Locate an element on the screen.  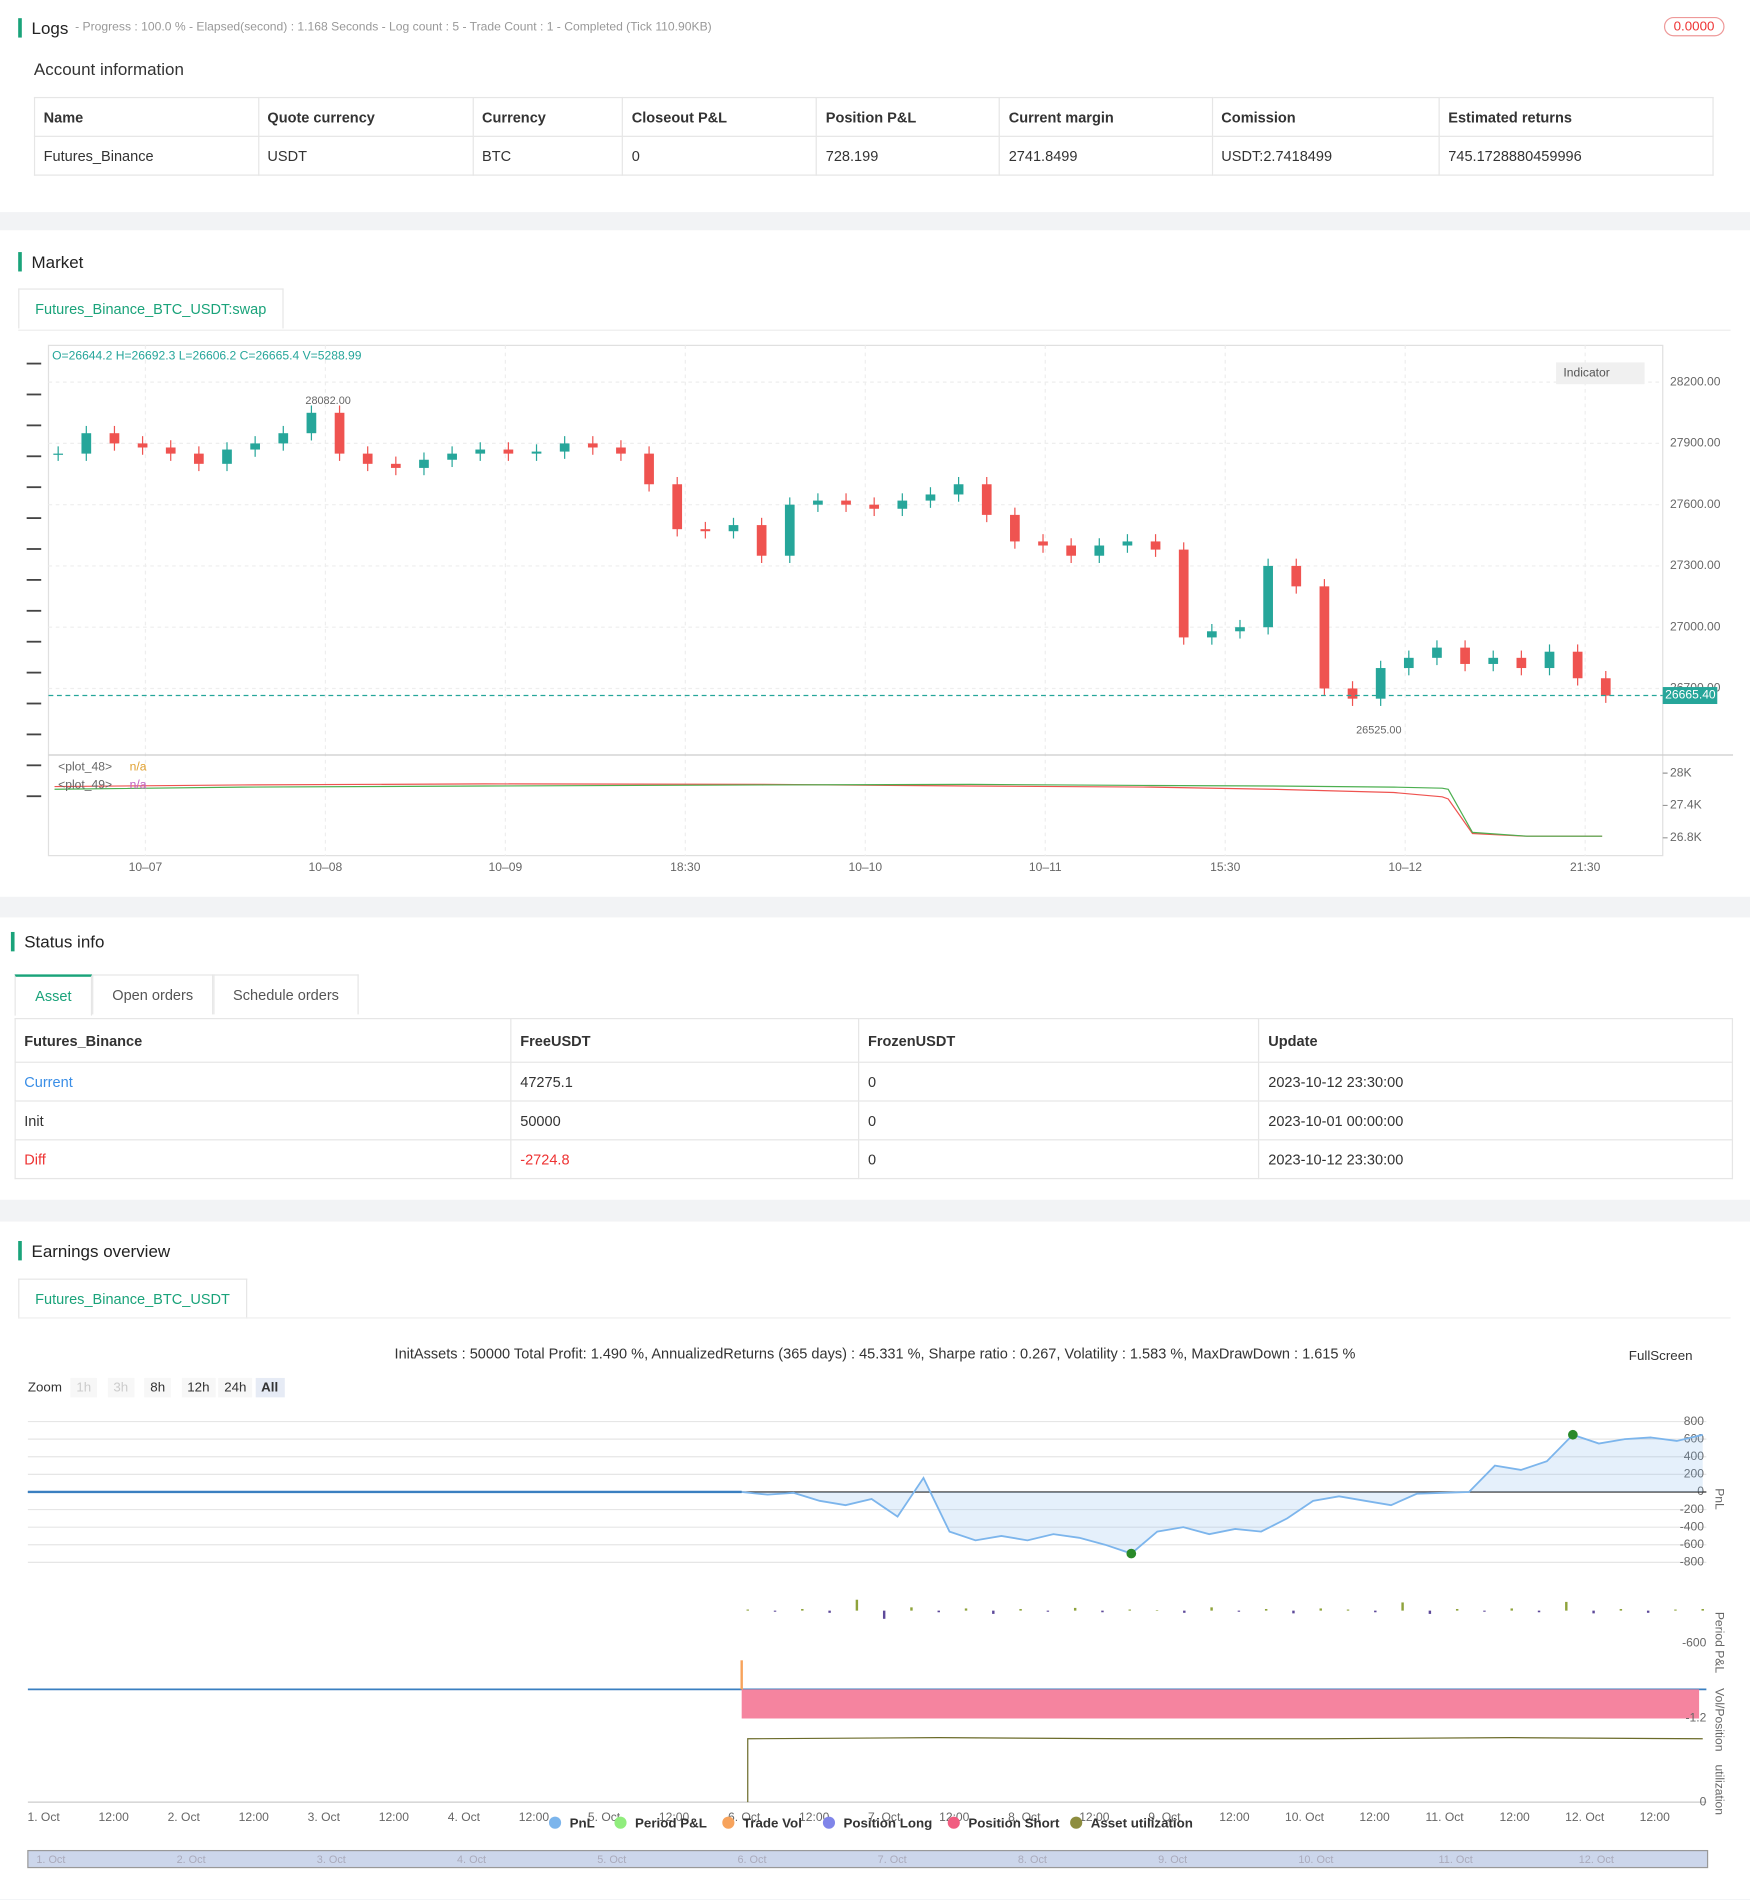
row: Diff -2724.8 0 2023-10-12 23:30:00 is located at coordinates (874, 1159).